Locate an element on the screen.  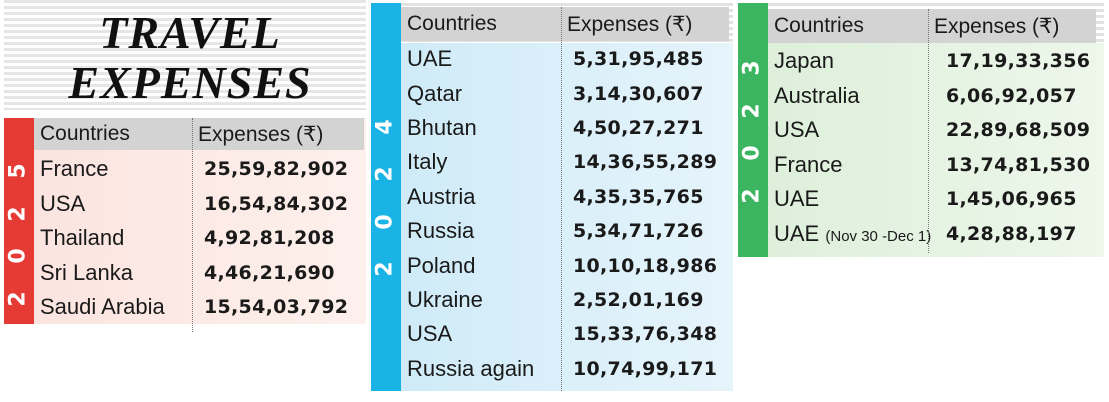
expense-cell: 10,10,18,986 is located at coordinates (645, 265).